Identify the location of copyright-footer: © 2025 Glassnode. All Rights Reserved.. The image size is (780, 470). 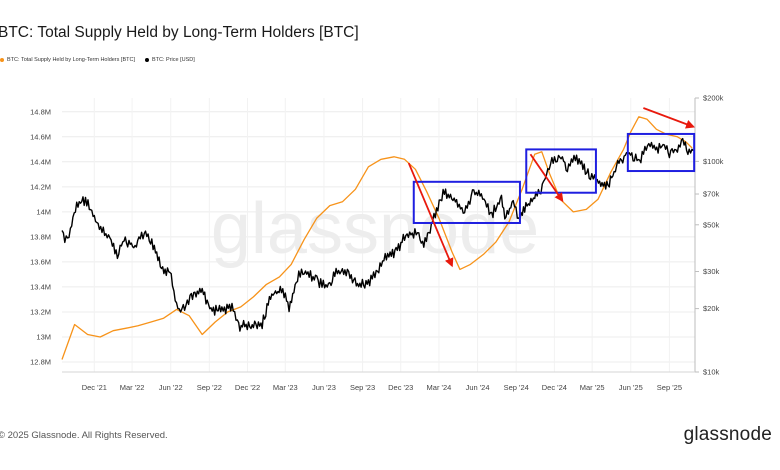
(84, 435).